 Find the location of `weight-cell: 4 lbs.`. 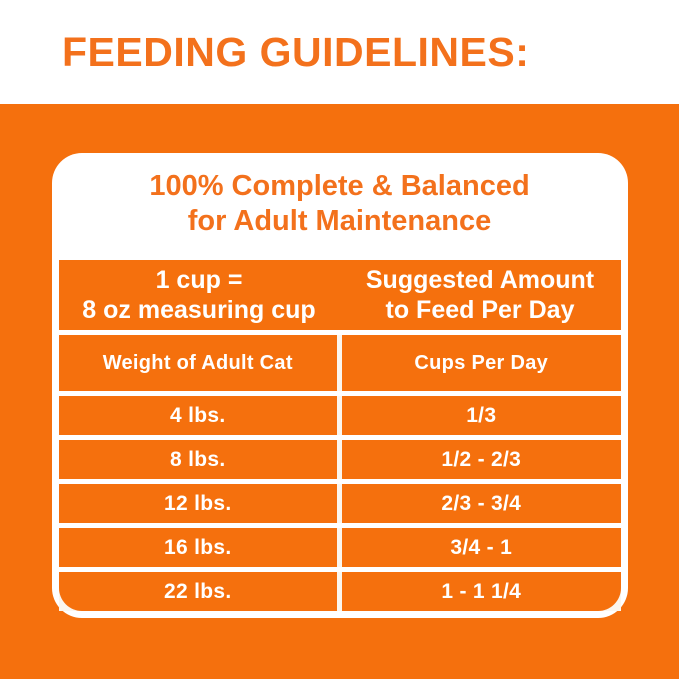

weight-cell: 4 lbs. is located at coordinates (197, 415).